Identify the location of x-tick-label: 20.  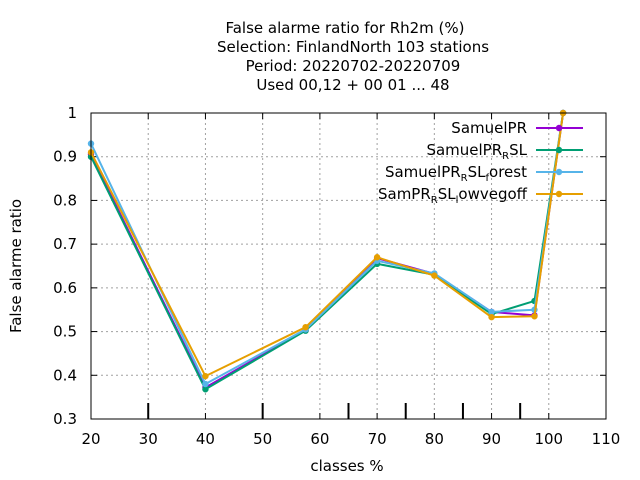
(90, 439).